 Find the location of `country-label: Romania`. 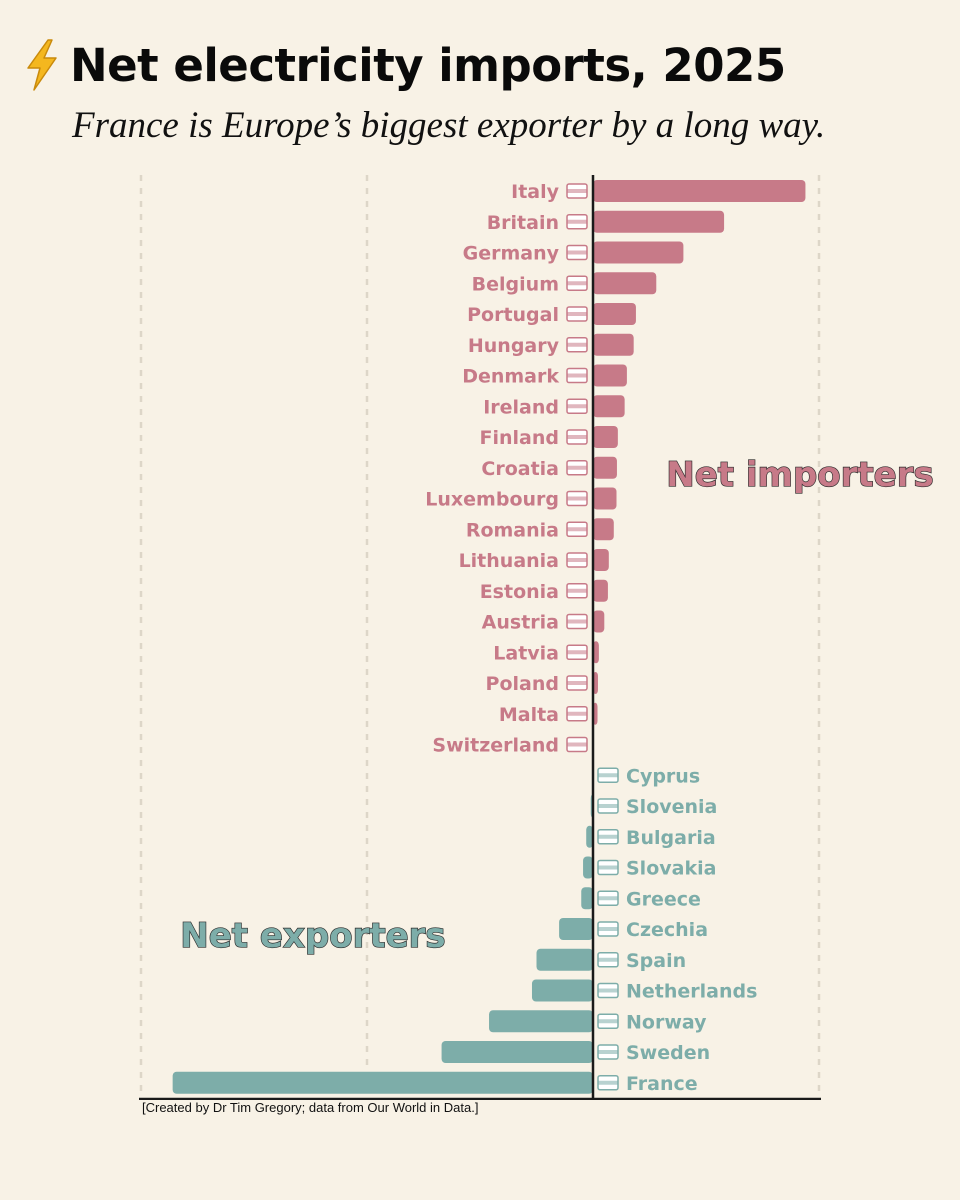

country-label: Romania is located at coordinates (512, 530).